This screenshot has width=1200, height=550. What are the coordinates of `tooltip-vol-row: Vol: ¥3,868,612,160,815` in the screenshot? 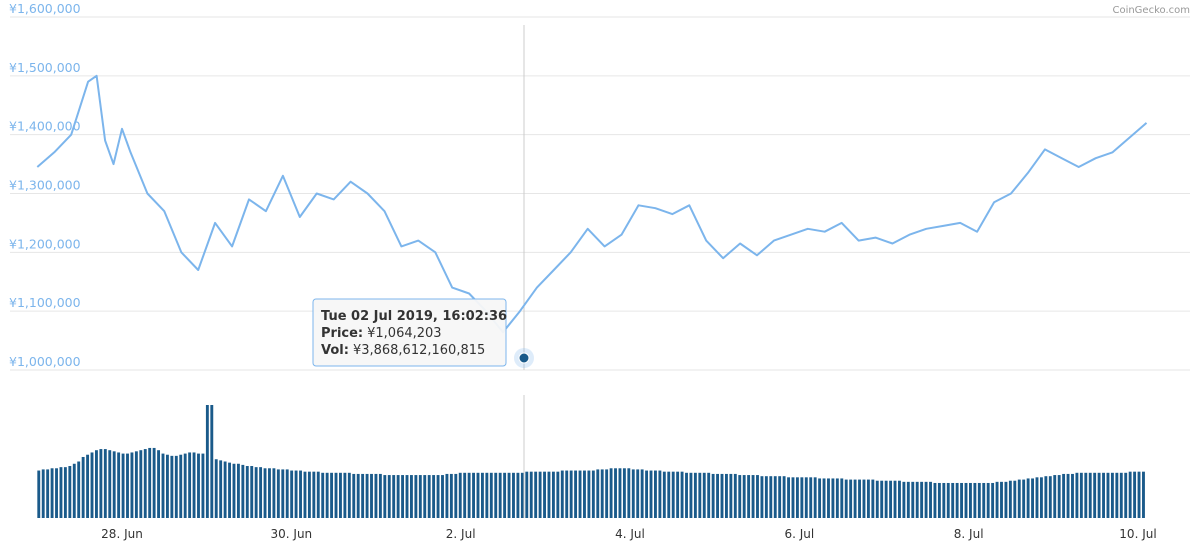 It's located at (403, 350).